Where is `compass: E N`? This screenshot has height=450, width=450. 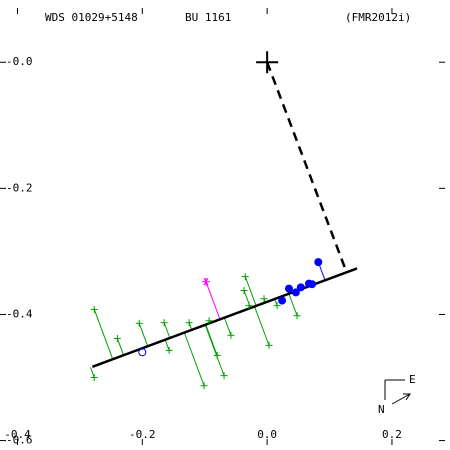 compass: E N is located at coordinates (397, 394).